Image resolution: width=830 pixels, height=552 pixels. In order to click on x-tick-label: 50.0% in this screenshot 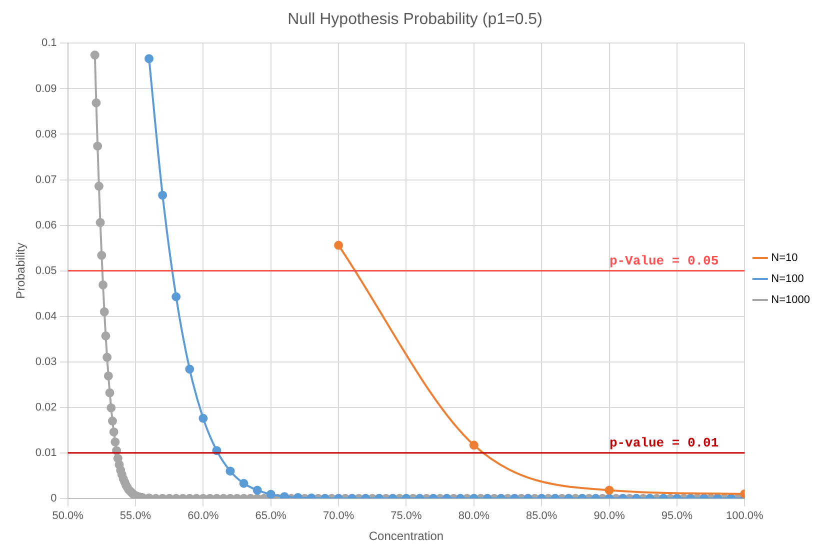, I will do `click(68, 516)`.